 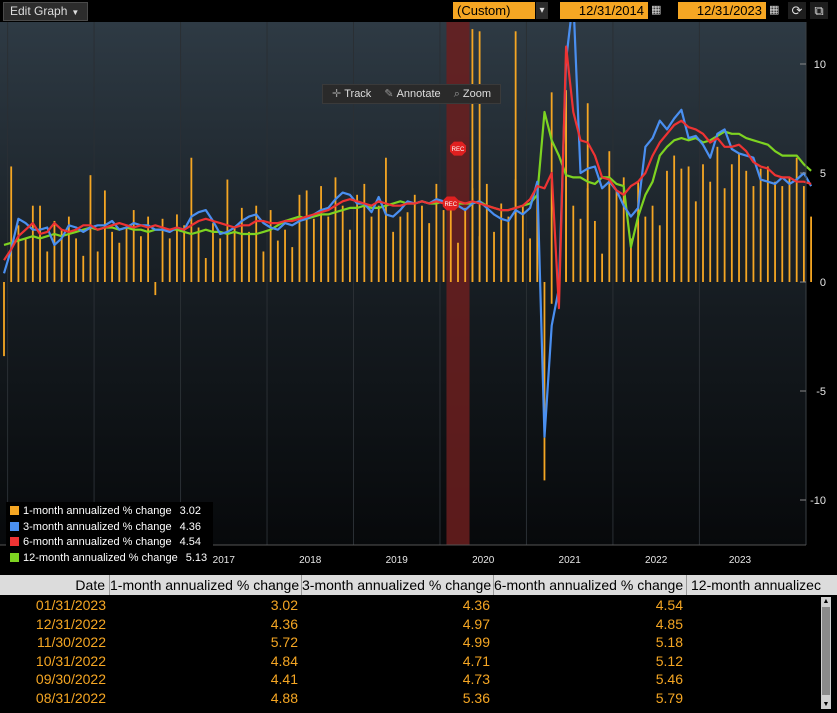 What do you see at coordinates (476, 697) in the screenshot?
I see `cell-3-month: 5.36` at bounding box center [476, 697].